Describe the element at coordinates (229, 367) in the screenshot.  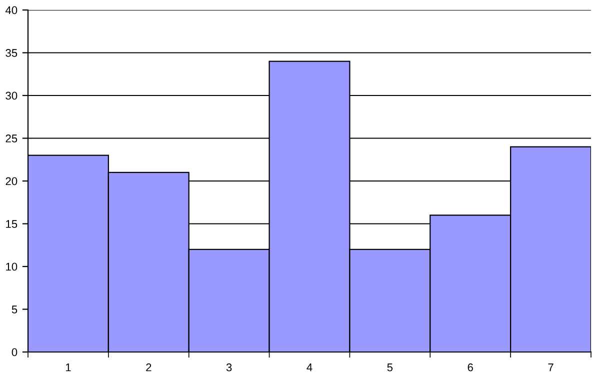
I see `x-tick-label: 3` at that location.